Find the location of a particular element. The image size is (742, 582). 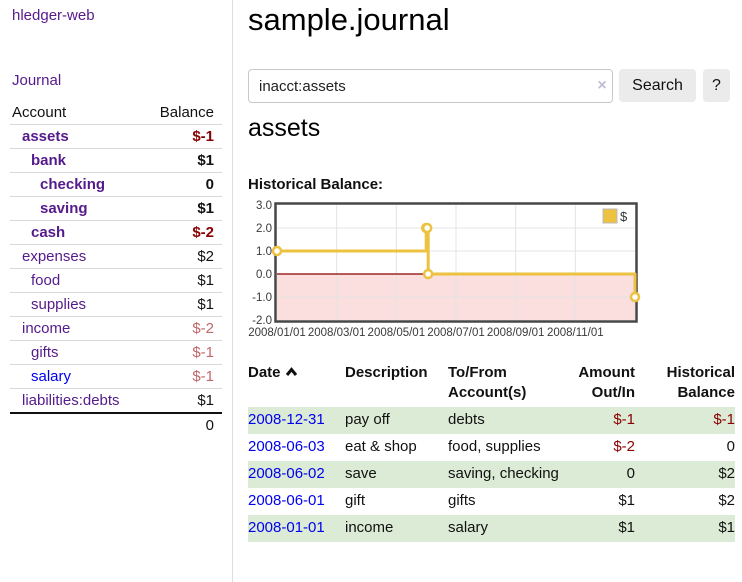

search-input is located at coordinates (430, 86).